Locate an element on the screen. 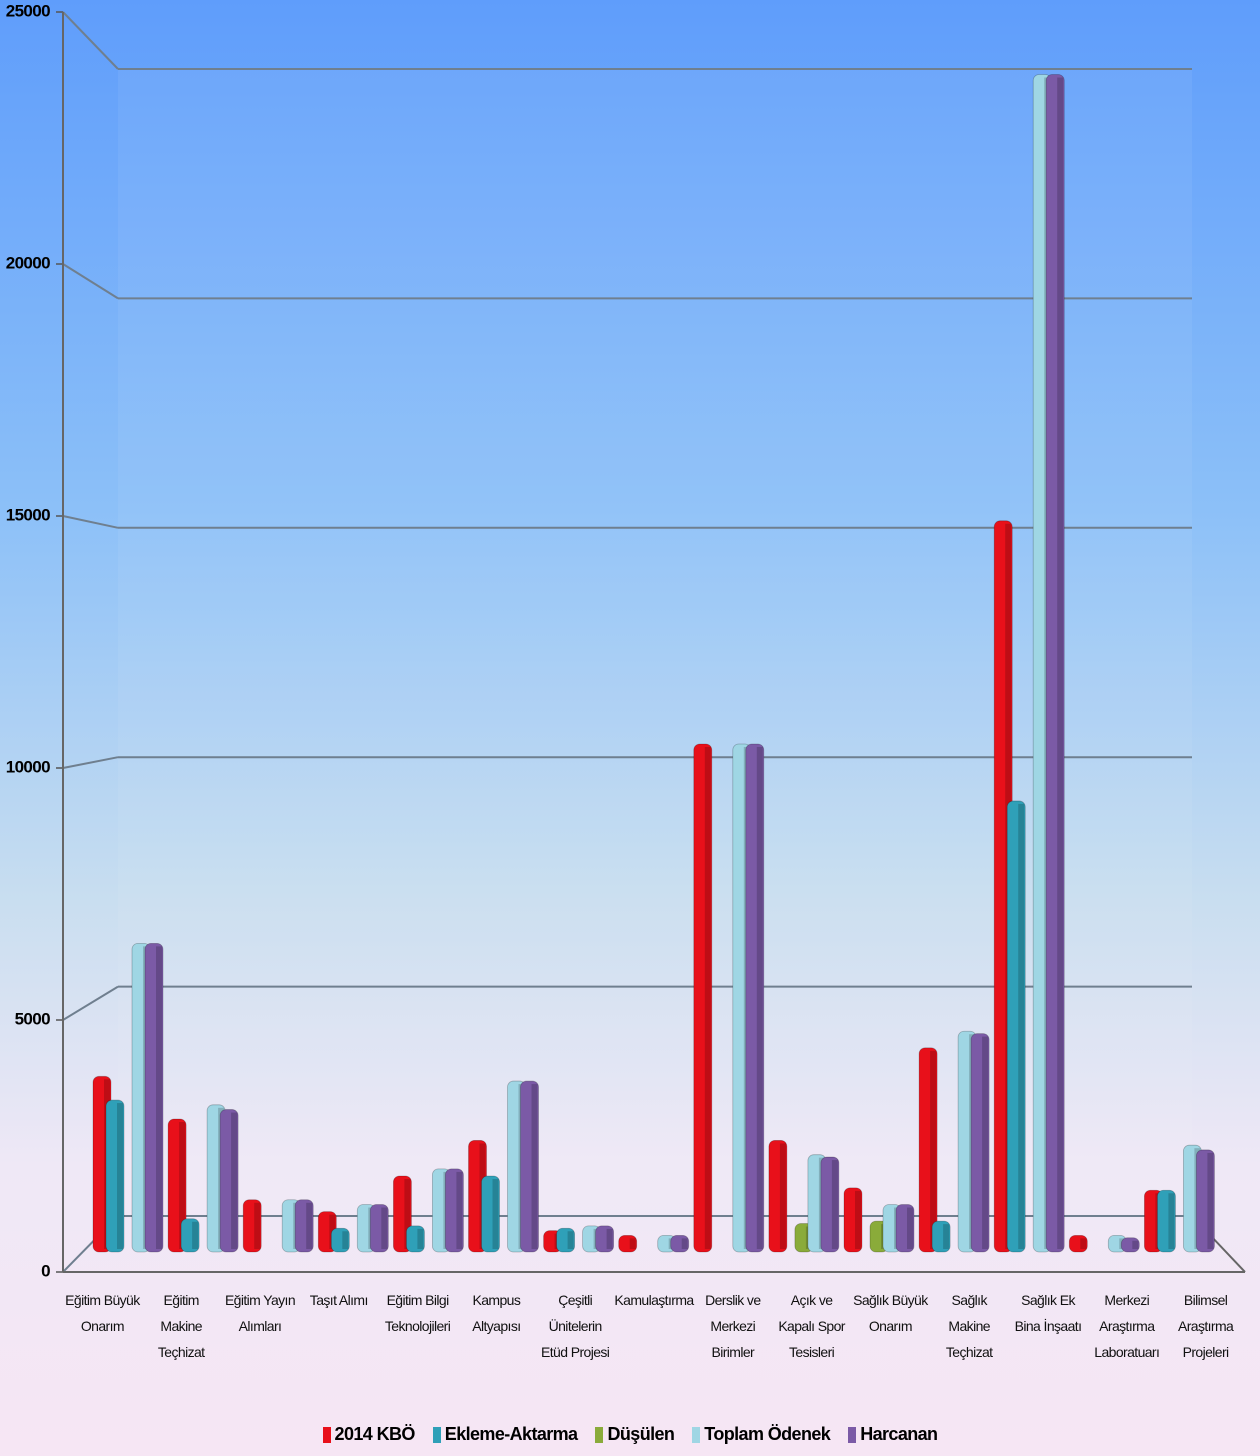 This screenshot has height=1456, width=1260. x-tick-label: Açık ve Kapalı Spor Tesisleri is located at coordinates (811, 1326).